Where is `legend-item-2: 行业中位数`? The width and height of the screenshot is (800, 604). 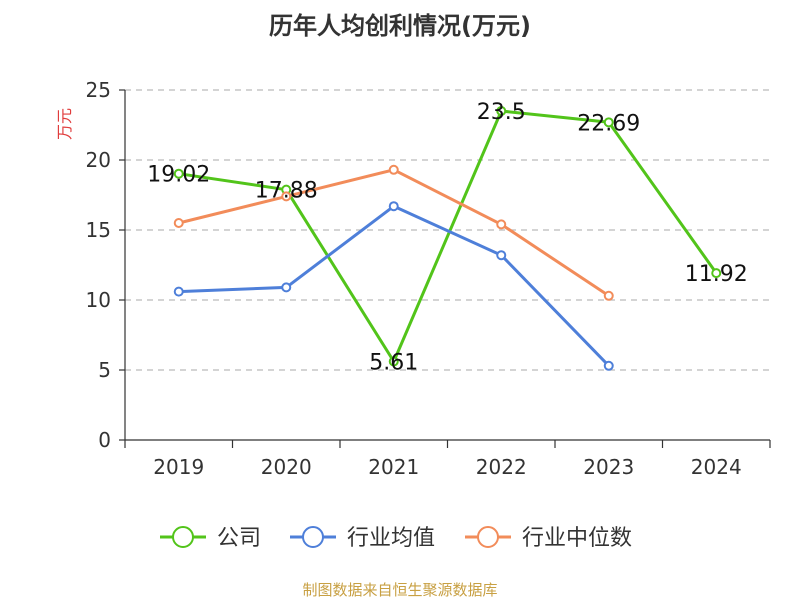
legend-item-2: 行业中位数 is located at coordinates (548, 538).